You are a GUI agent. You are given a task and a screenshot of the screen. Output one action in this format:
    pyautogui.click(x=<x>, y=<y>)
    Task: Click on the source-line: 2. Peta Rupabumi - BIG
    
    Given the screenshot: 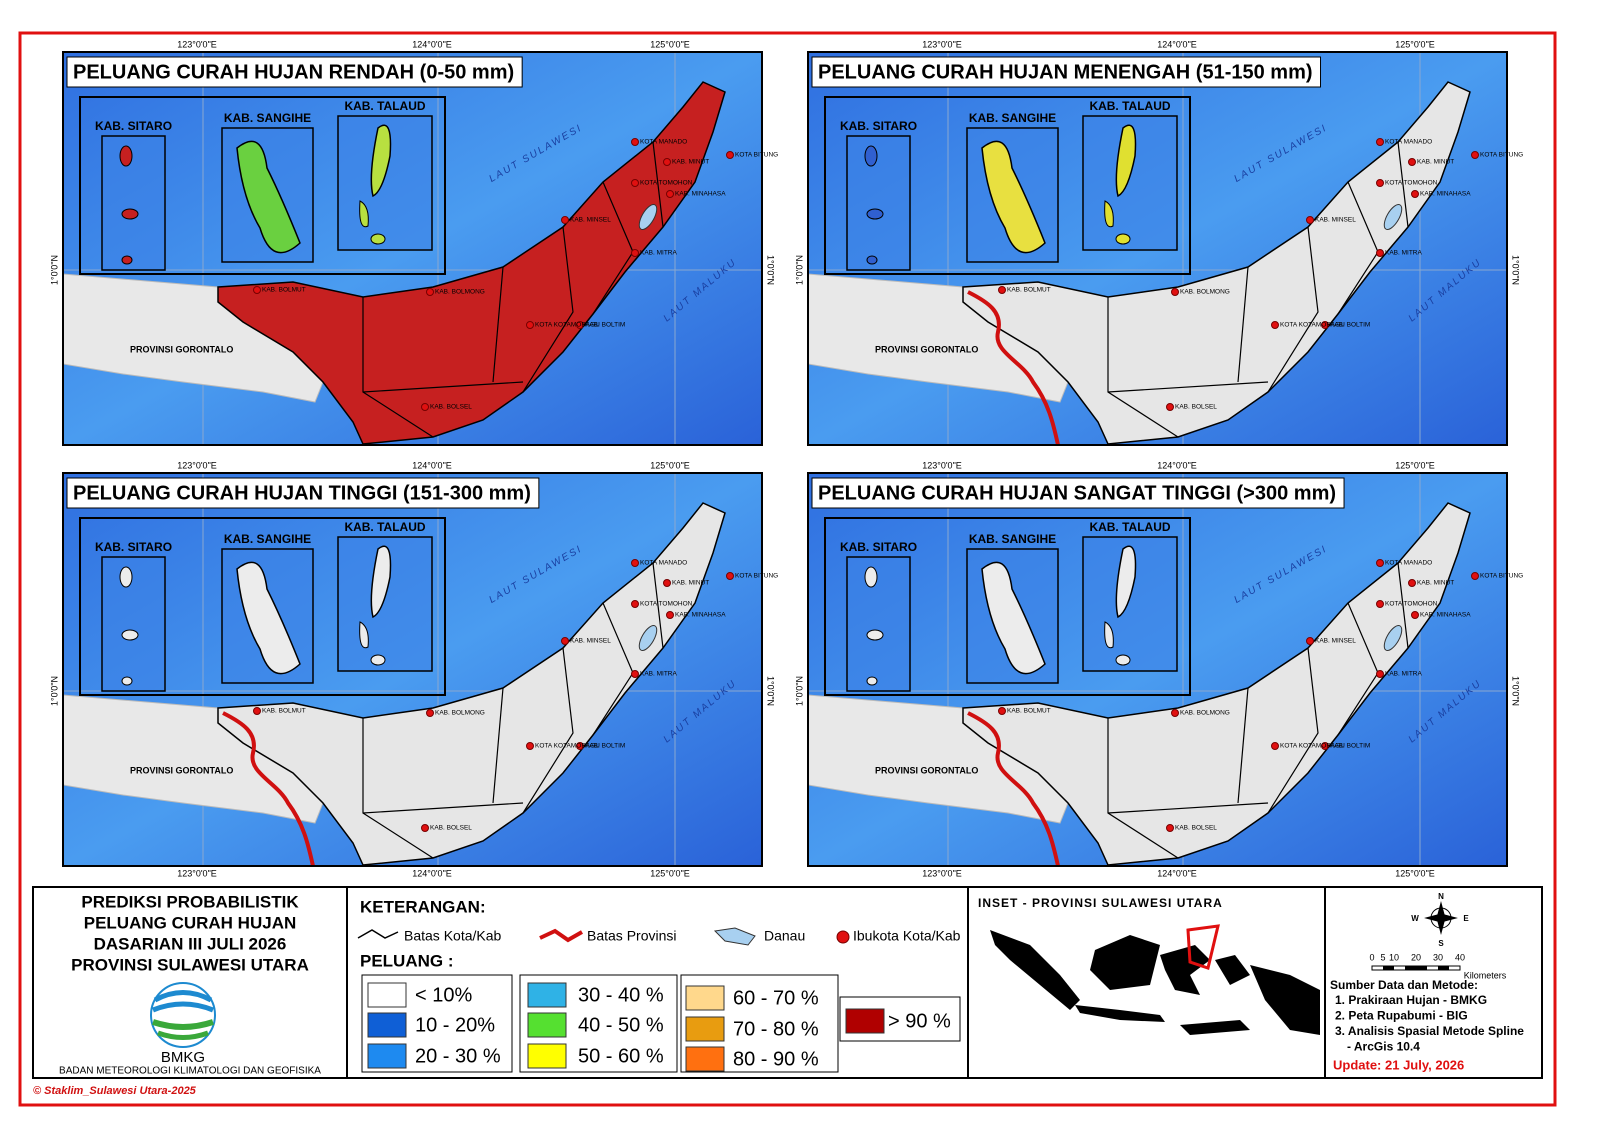 What is the action you would take?
    pyautogui.click(x=1401, y=1016)
    